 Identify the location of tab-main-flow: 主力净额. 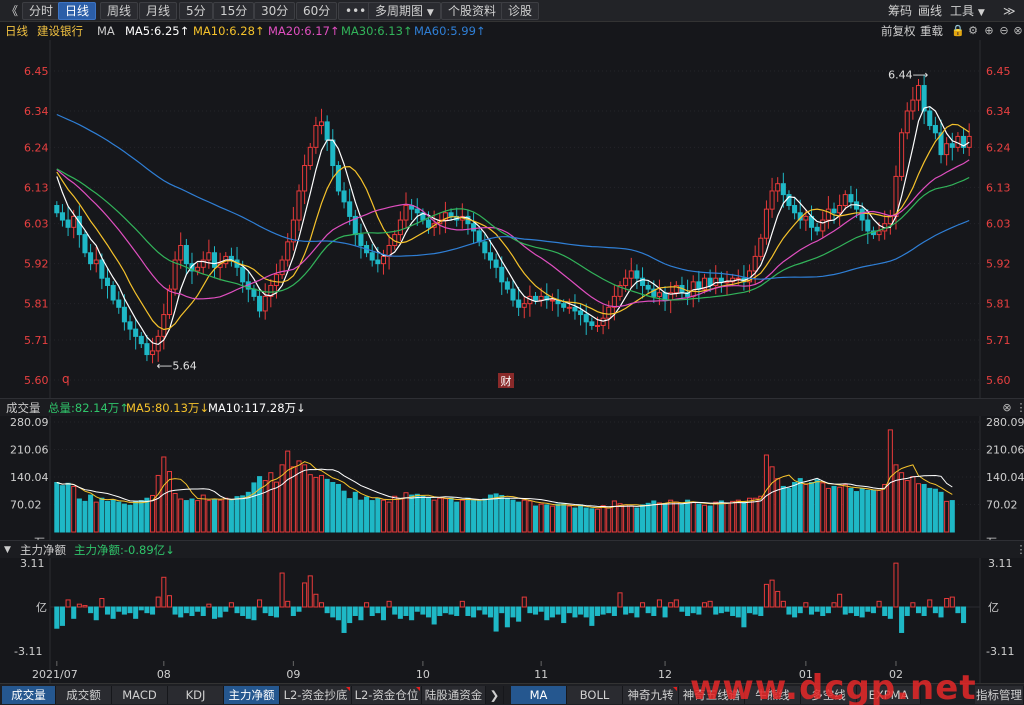
(252, 695).